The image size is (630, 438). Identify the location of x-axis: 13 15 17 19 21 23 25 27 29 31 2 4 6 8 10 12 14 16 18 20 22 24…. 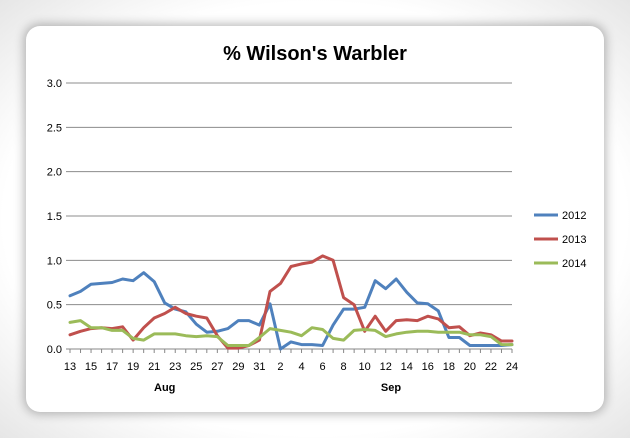
(291, 371).